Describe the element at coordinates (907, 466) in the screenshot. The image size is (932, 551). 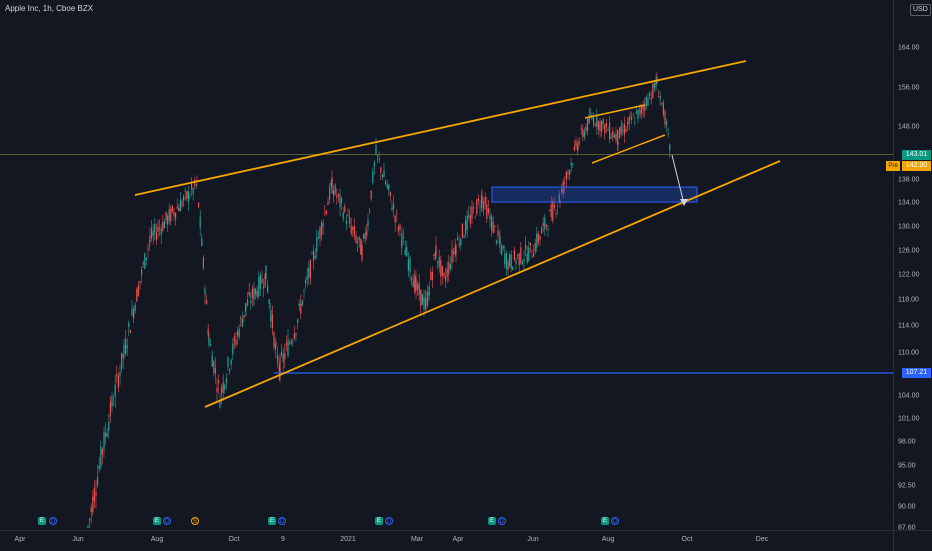
I see `price-tick-label: 95.00` at that location.